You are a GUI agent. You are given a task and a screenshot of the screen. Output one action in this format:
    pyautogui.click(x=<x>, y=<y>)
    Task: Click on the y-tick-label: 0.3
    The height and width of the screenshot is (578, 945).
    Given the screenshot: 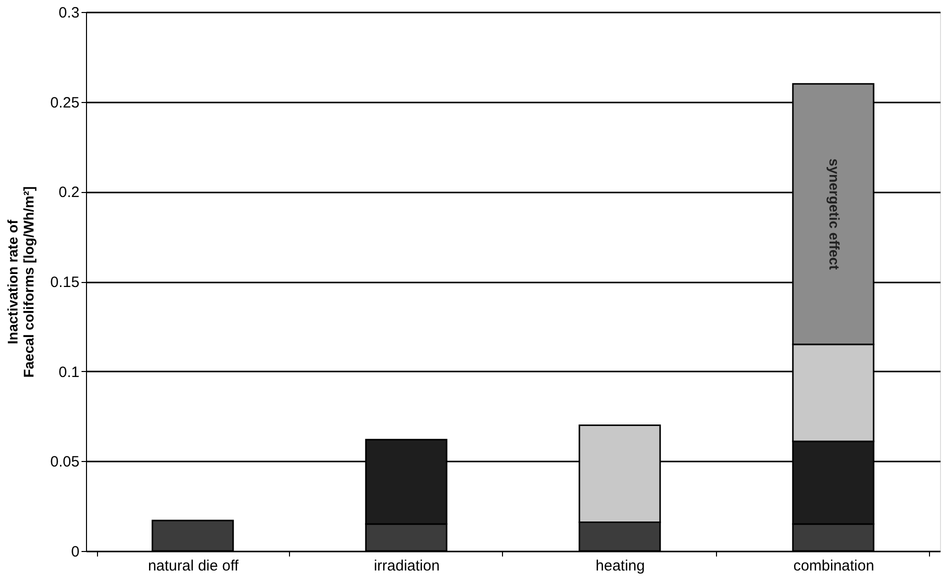 What is the action you would take?
    pyautogui.click(x=69, y=13)
    